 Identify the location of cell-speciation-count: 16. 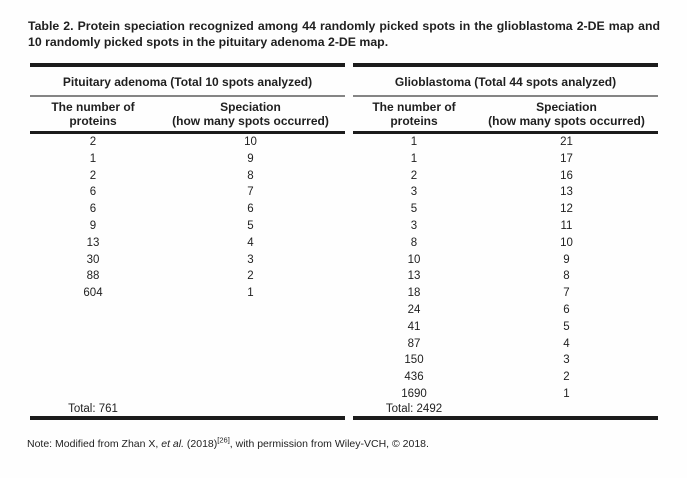
(566, 175).